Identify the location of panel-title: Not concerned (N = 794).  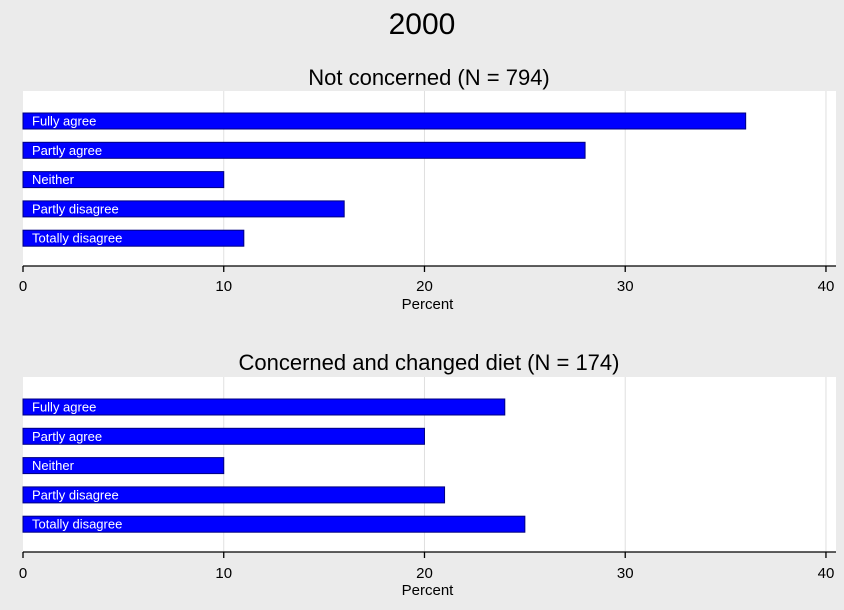
(429, 77).